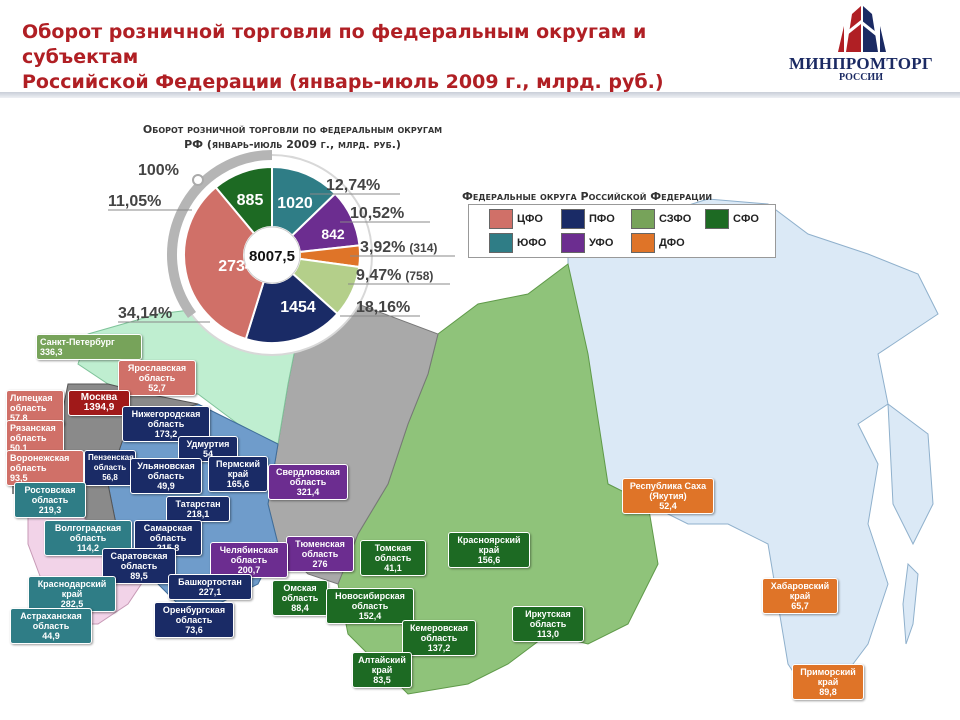 The width and height of the screenshot is (960, 720). What do you see at coordinates (516, 219) in the screenshot?
I see `legend-item-cfo: ЦФО` at bounding box center [516, 219].